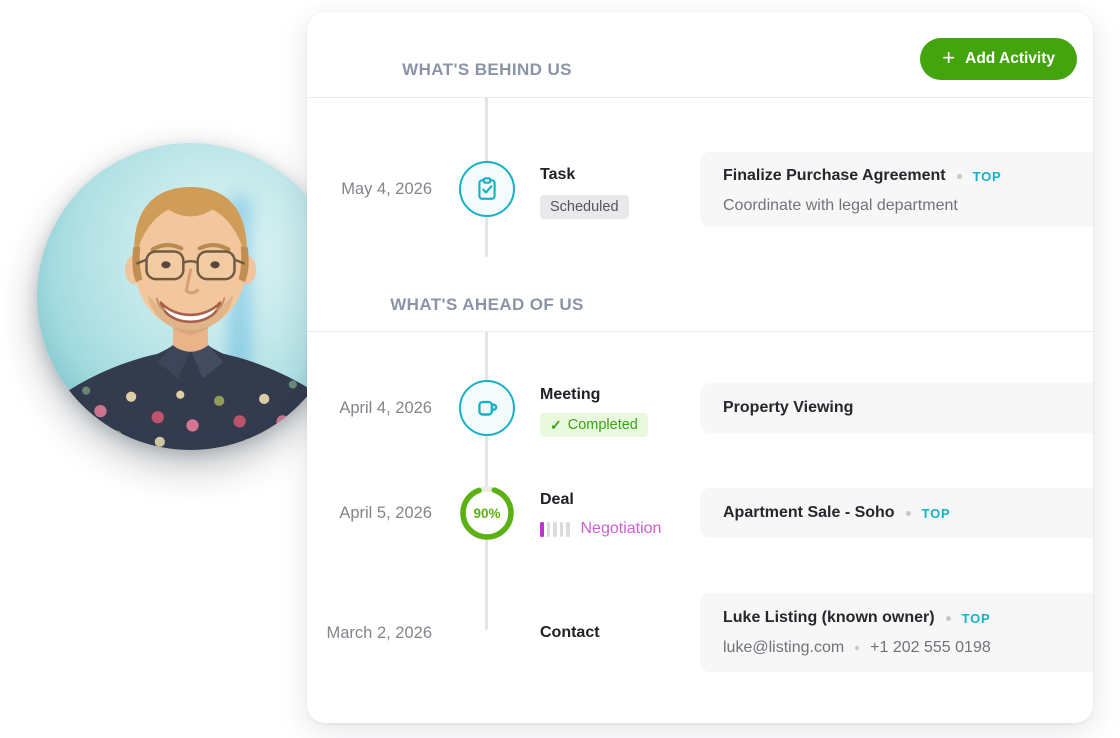 The height and width of the screenshot is (738, 1120). What do you see at coordinates (558, 174) in the screenshot?
I see `task-type-label: Task` at bounding box center [558, 174].